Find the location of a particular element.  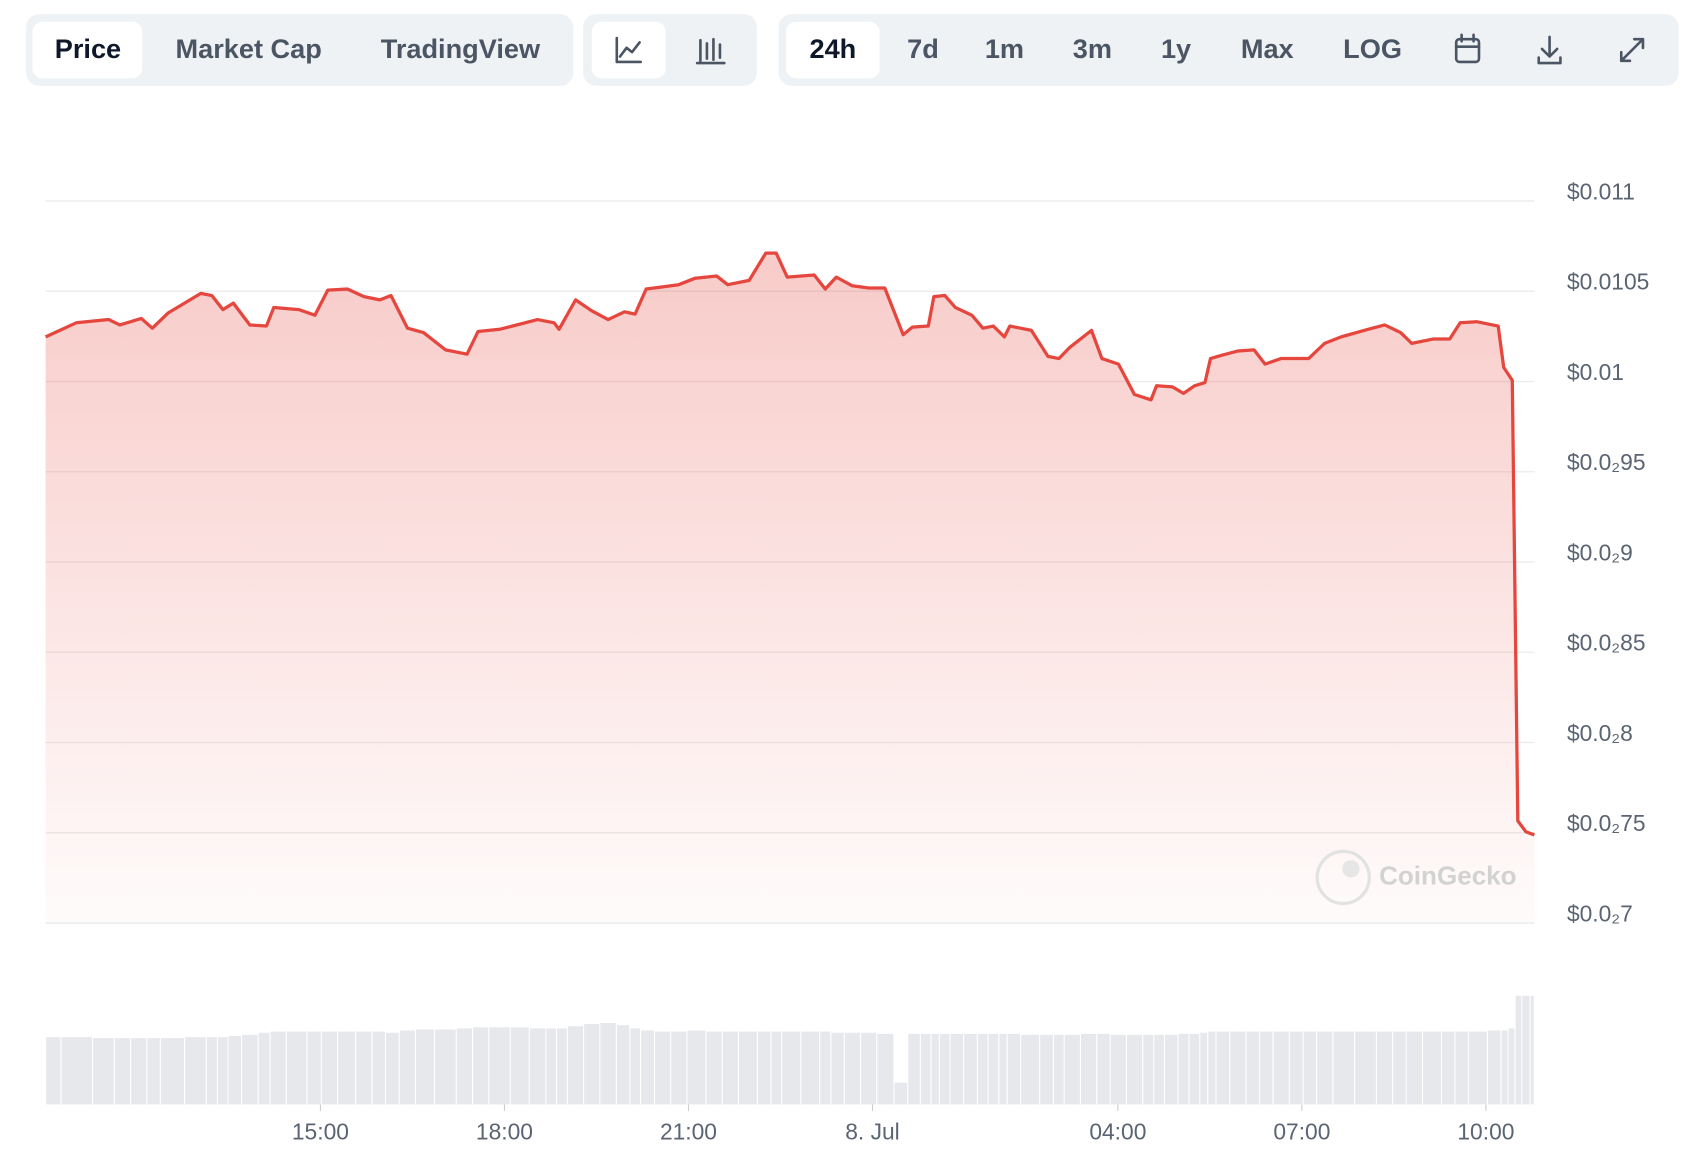

x-tick-label: 8. Jul is located at coordinates (872, 1132).